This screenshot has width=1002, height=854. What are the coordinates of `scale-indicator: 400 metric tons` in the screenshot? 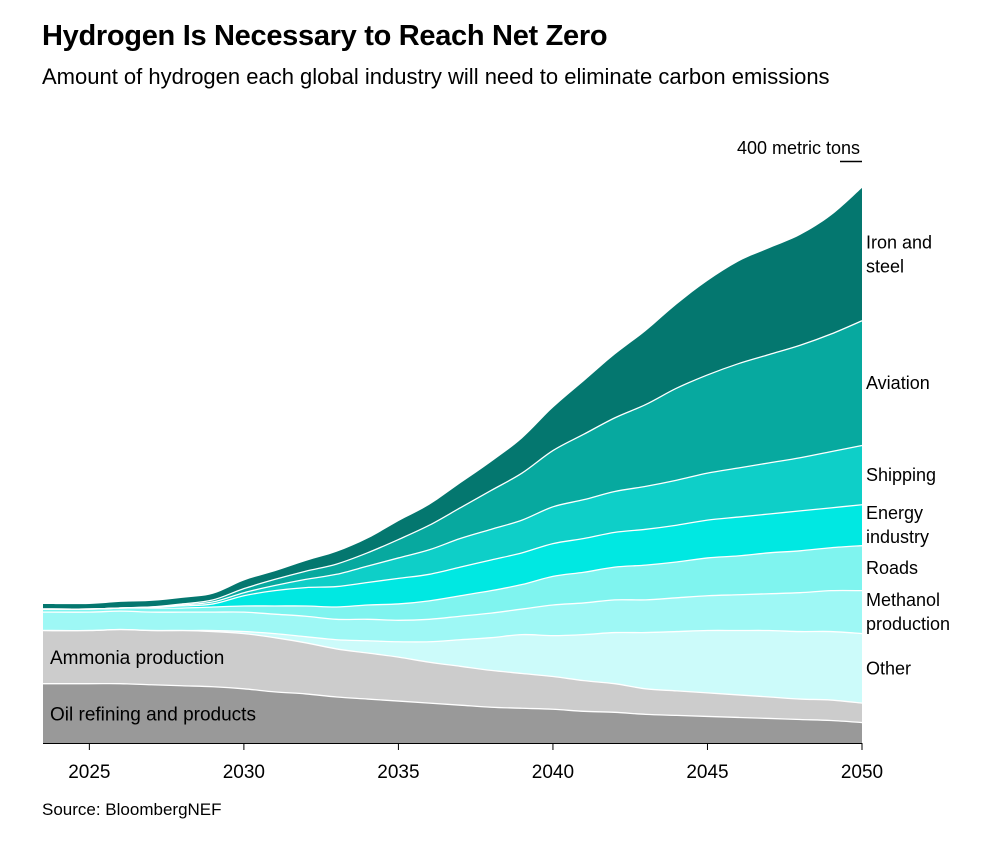 It's located at (799, 150).